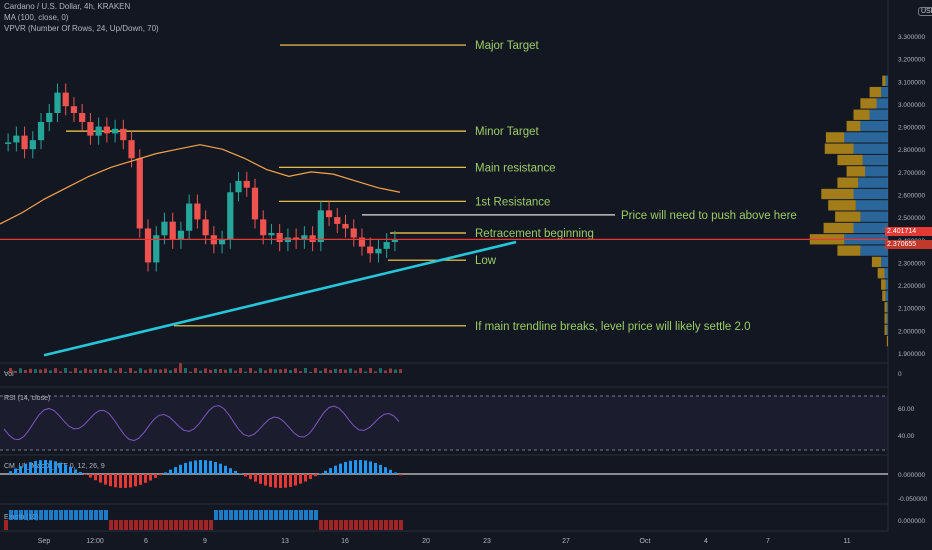 The height and width of the screenshot is (550, 932). Describe the element at coordinates (925, 11) in the screenshot. I see `currency-badge: USD` at that location.